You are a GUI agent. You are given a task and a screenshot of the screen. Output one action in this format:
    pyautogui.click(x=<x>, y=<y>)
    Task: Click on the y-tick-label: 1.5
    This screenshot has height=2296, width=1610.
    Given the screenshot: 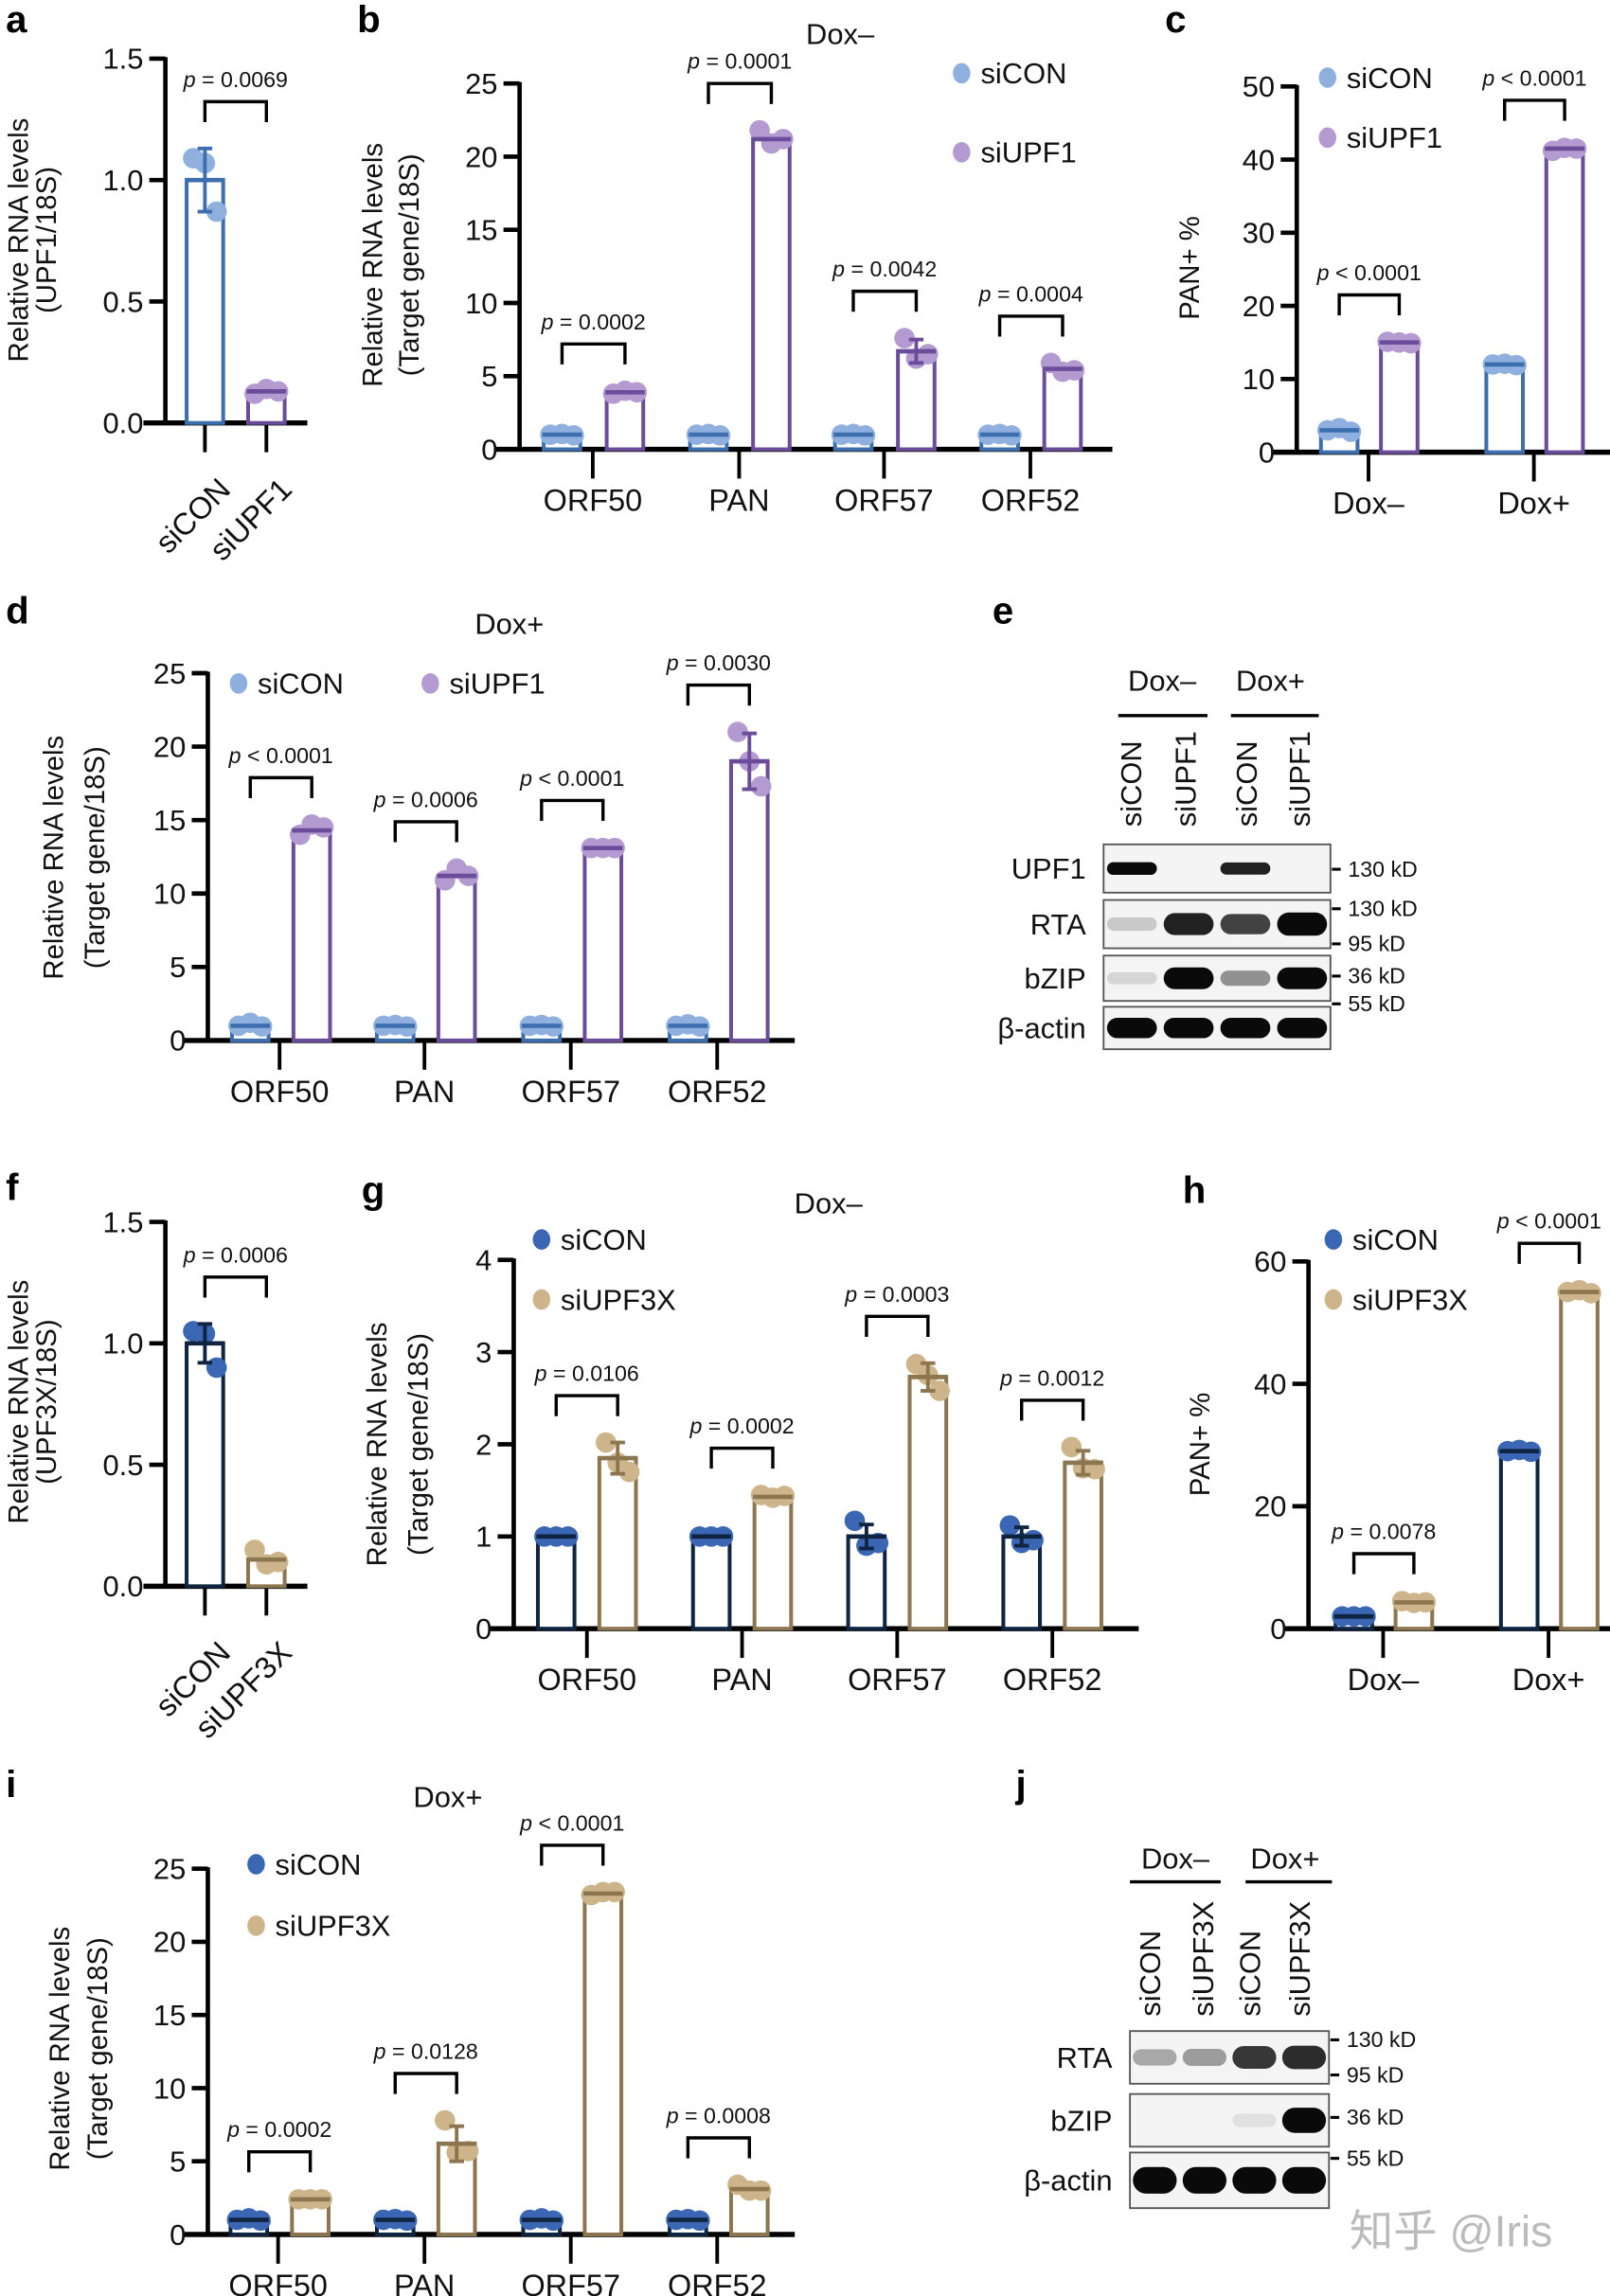 What is the action you would take?
    pyautogui.click(x=123, y=59)
    